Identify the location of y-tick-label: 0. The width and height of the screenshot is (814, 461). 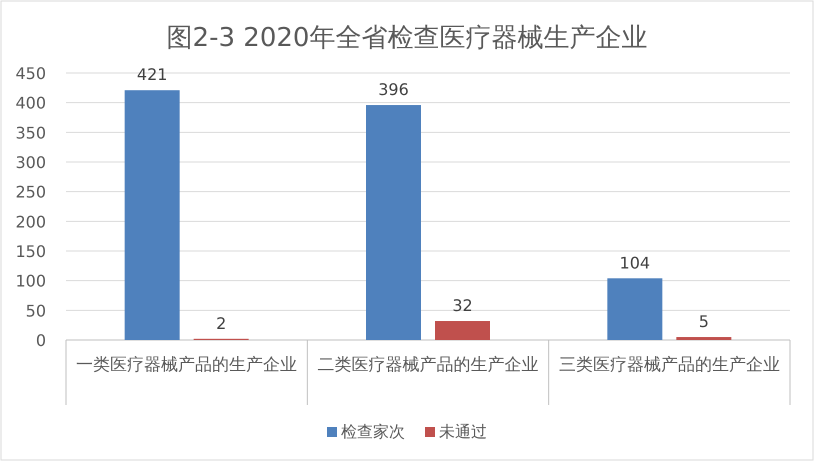
(41, 340).